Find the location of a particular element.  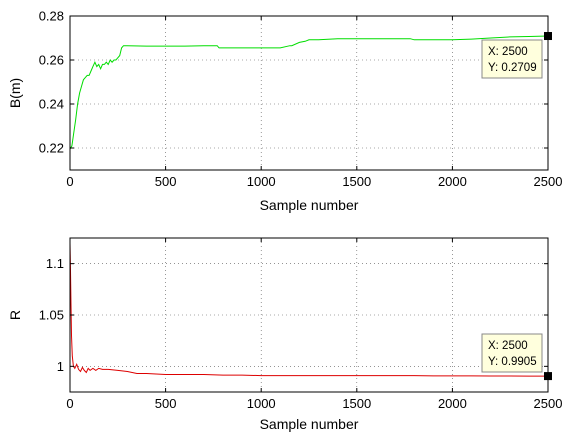

y-tick-label: 0.28 is located at coordinates (51, 16).